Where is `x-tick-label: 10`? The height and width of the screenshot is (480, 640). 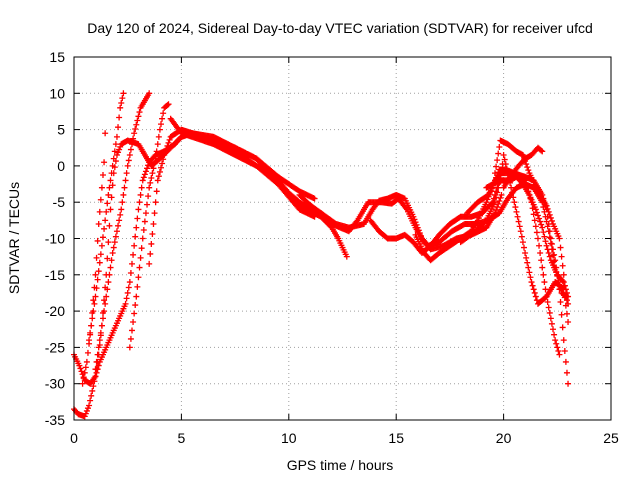 x-tick-label: 10 is located at coordinates (289, 438).